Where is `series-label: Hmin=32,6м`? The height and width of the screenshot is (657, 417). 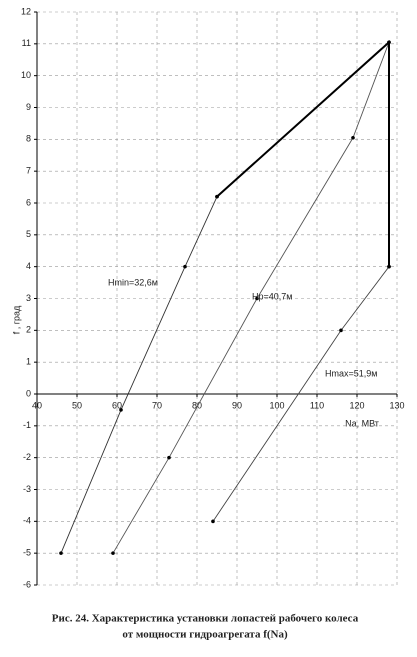 series-label: Hmin=32,6м is located at coordinates (133, 282).